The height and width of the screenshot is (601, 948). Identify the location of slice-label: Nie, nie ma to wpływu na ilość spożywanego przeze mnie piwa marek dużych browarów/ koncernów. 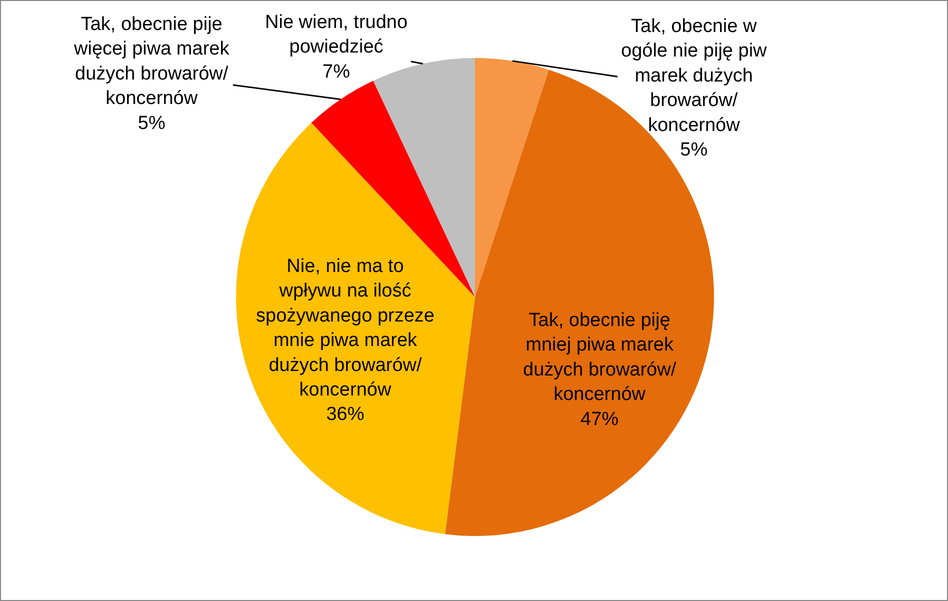
(345, 328).